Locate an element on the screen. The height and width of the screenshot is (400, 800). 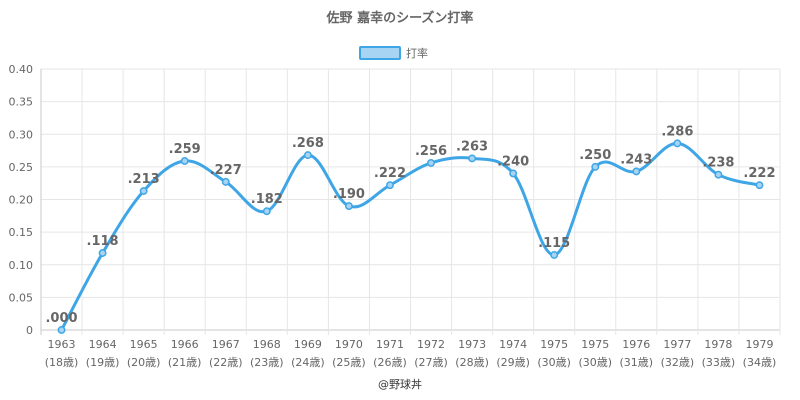
y-tick-label: 0 is located at coordinates (29, 330).